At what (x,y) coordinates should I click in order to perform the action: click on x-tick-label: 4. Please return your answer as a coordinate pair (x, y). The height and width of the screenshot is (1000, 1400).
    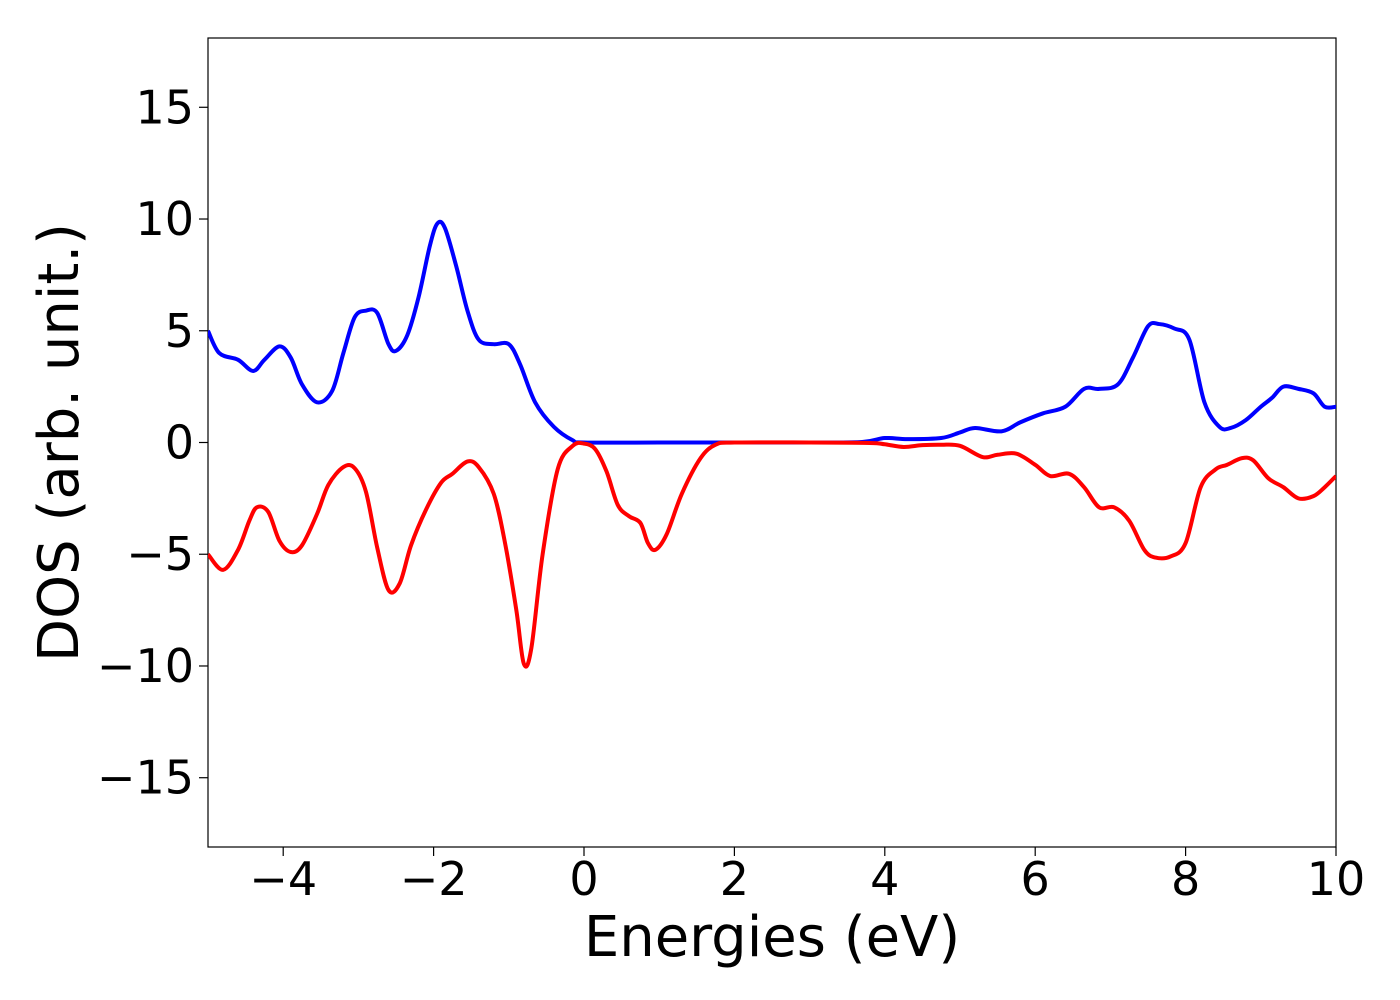
    Looking at the image, I should click on (884, 879).